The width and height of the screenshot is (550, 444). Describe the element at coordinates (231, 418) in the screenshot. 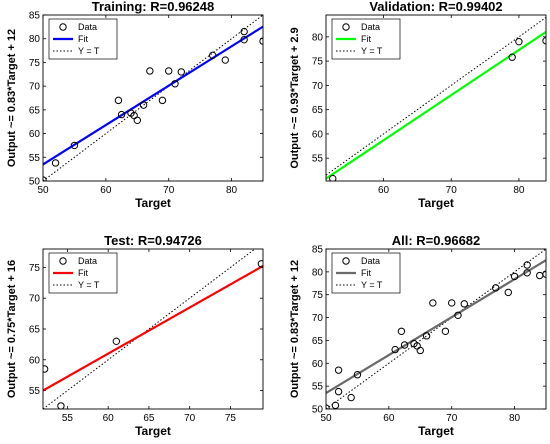

I see `x-tick-label: 75` at that location.